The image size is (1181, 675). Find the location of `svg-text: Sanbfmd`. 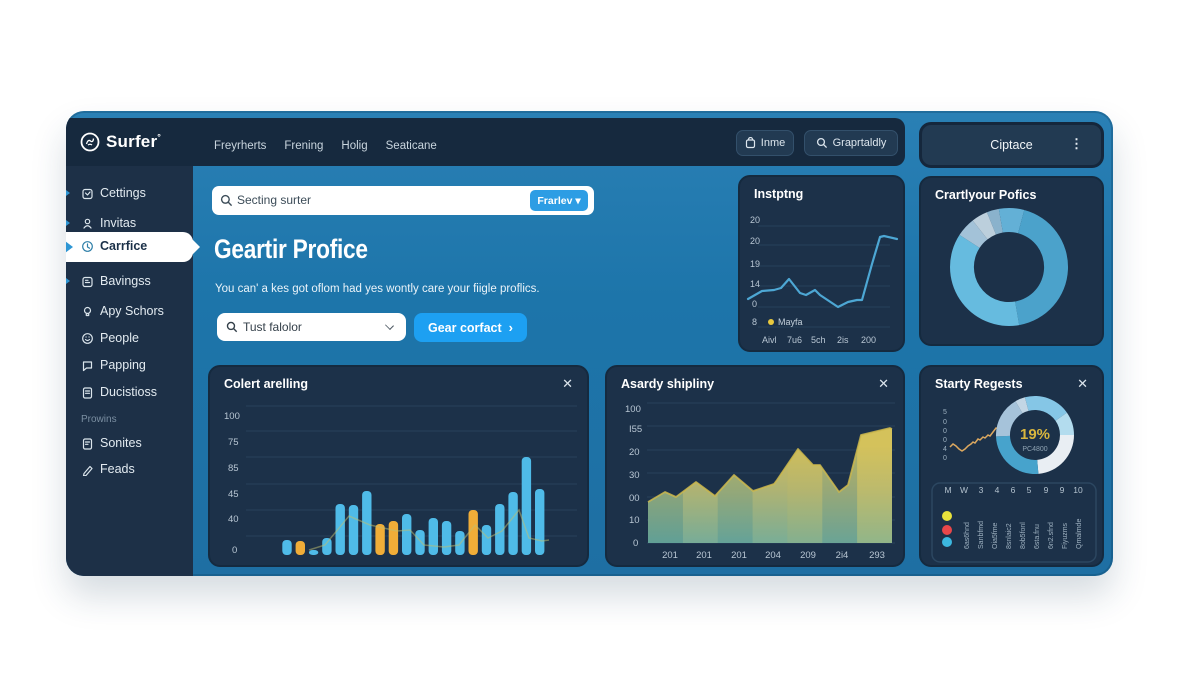

svg-text: Sanbfmd is located at coordinates (981, 535).